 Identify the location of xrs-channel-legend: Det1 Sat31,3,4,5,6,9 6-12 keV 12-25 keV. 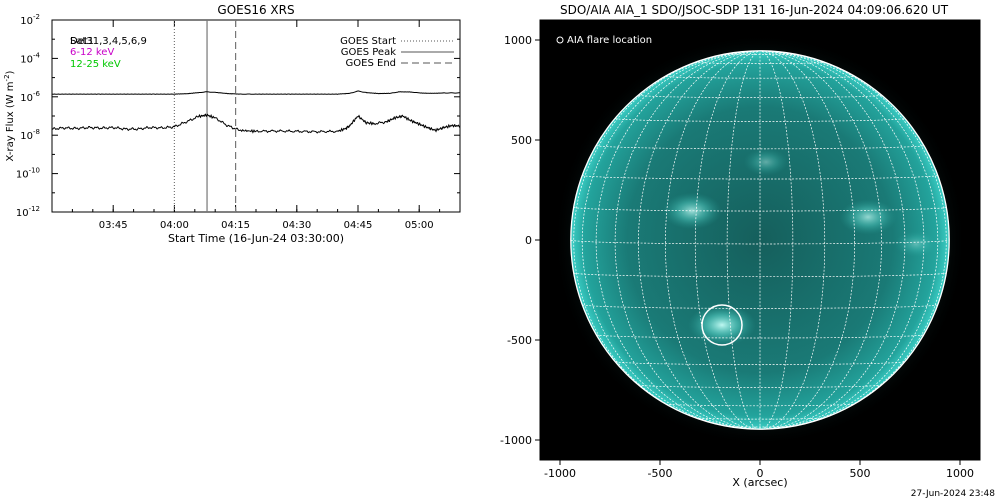
(108, 53).